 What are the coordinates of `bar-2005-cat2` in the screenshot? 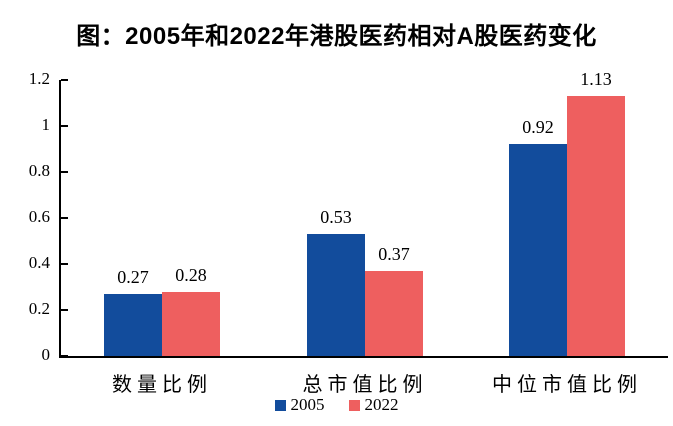 It's located at (336, 295).